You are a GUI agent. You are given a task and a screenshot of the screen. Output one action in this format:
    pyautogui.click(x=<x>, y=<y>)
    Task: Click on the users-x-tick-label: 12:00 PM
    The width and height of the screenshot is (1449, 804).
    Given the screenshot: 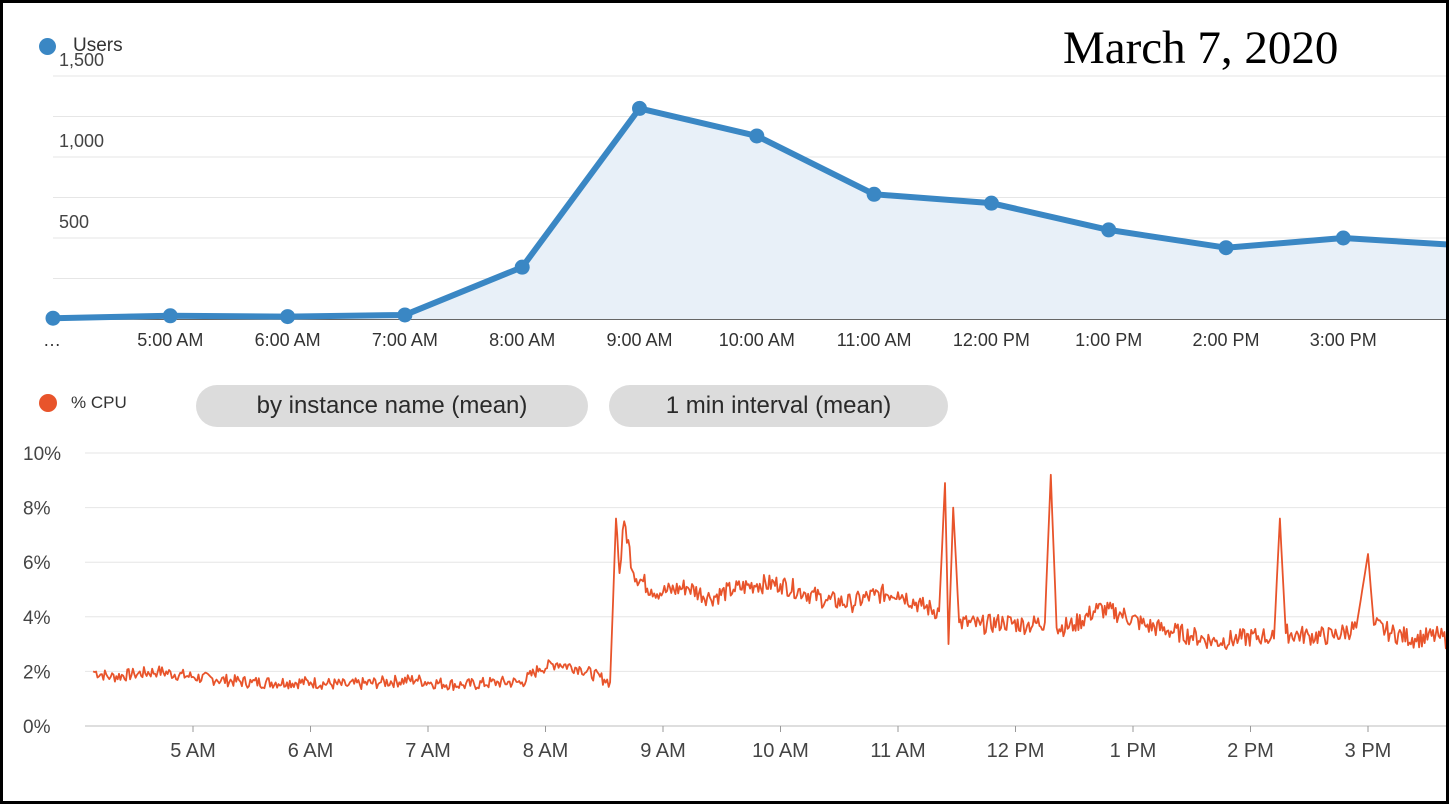 What is the action you would take?
    pyautogui.click(x=991, y=340)
    